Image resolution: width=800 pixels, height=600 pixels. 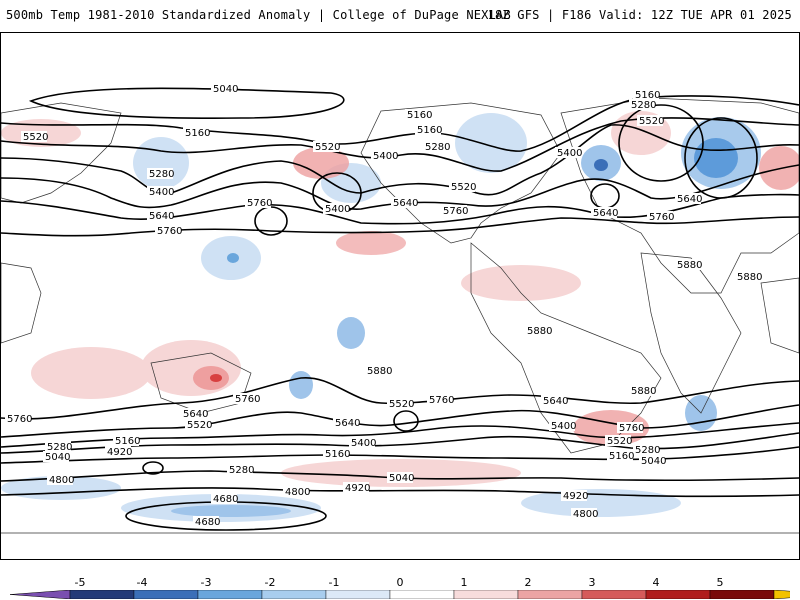 What do you see at coordinates (464, 582) in the screenshot?
I see `legend-tick-label: 1` at bounding box center [464, 582].